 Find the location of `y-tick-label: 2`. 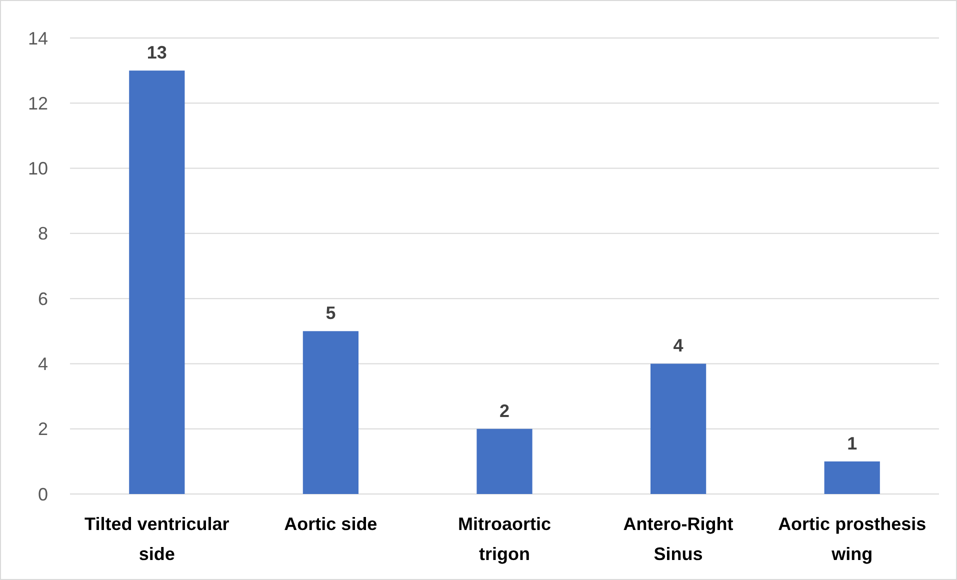

y-tick-label: 2 is located at coordinates (43, 429).